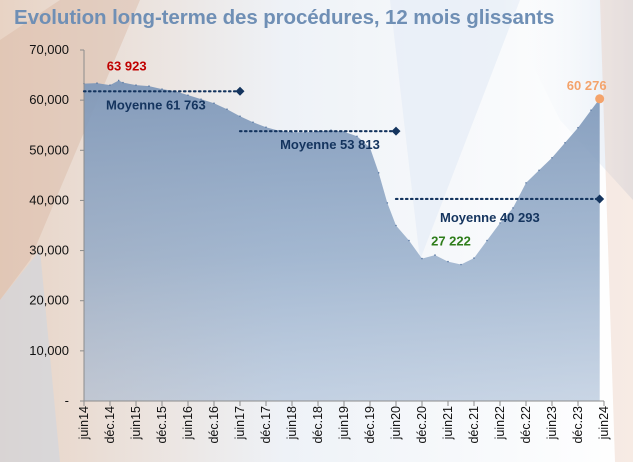  What do you see at coordinates (578, 425) in the screenshot?
I see `x-tick-label: déc.23` at bounding box center [578, 425].